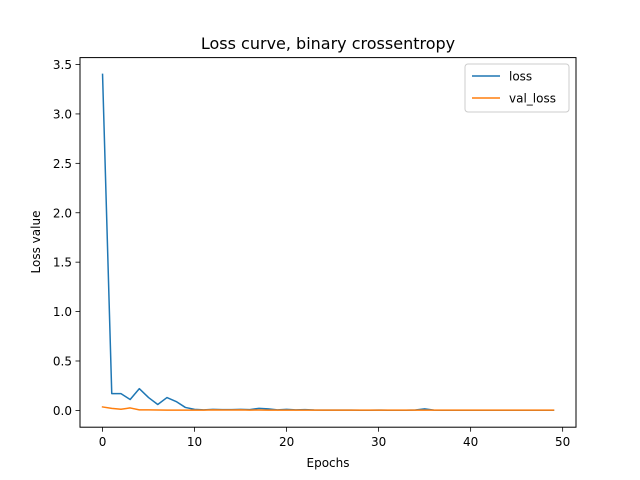  What do you see at coordinates (62, 213) in the screenshot?
I see `y-tick-label: 2.0` at bounding box center [62, 213].